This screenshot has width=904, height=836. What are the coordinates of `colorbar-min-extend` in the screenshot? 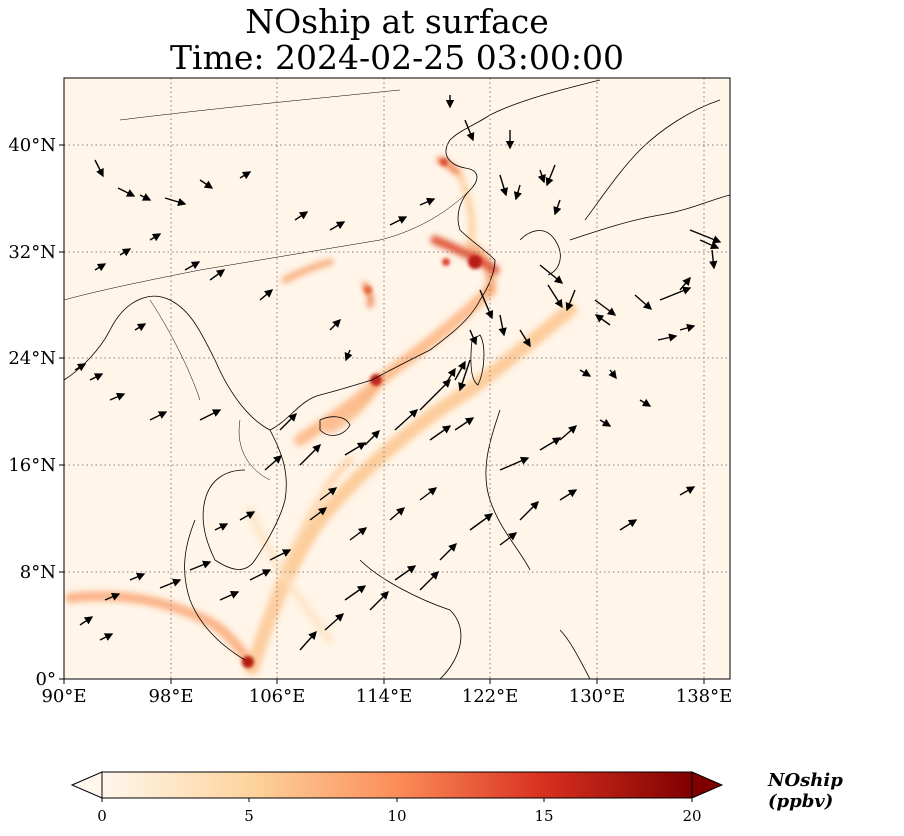 It's located at (86, 785).